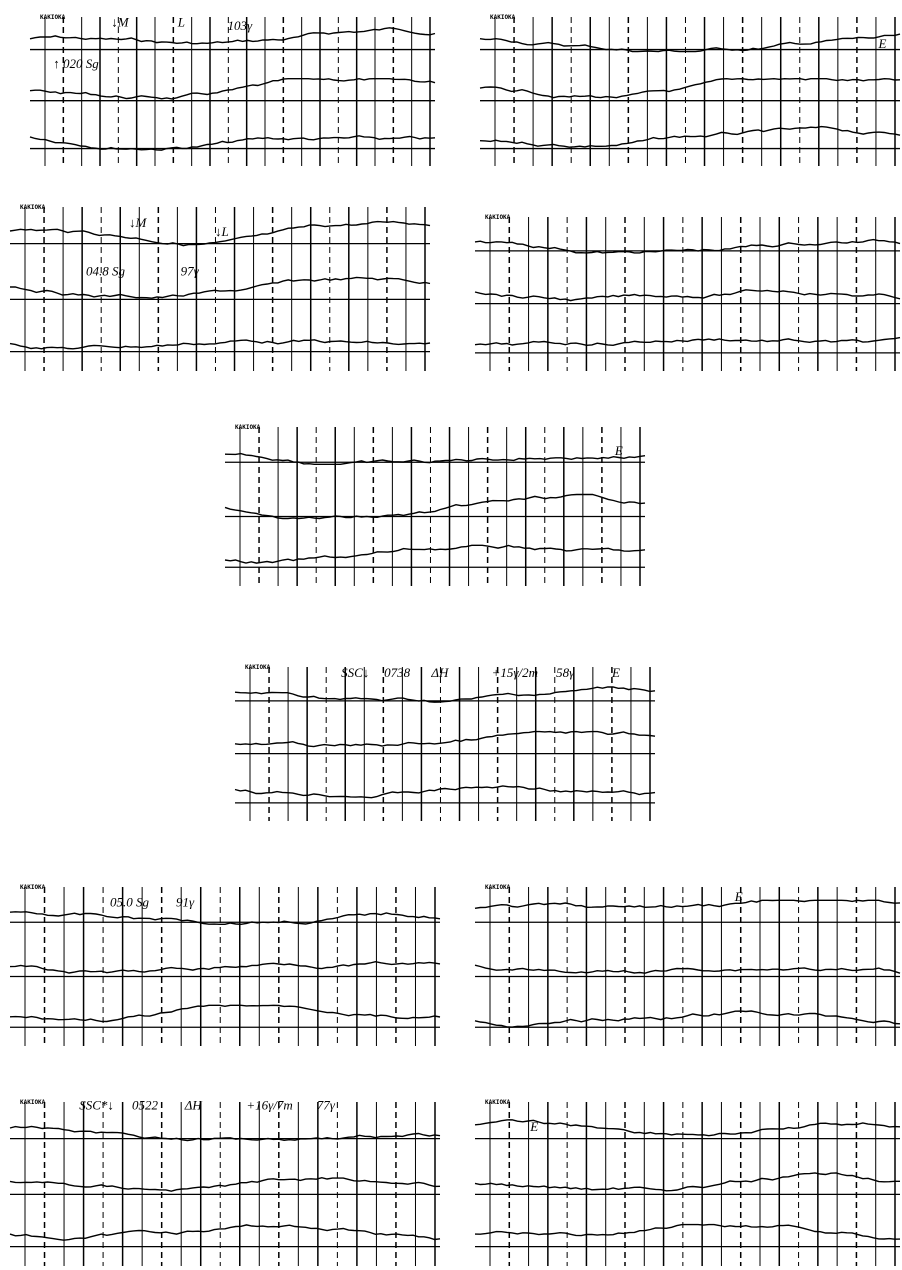  What do you see at coordinates (355, 672) in the screenshot?
I see `annotation: SSC↓` at bounding box center [355, 672].